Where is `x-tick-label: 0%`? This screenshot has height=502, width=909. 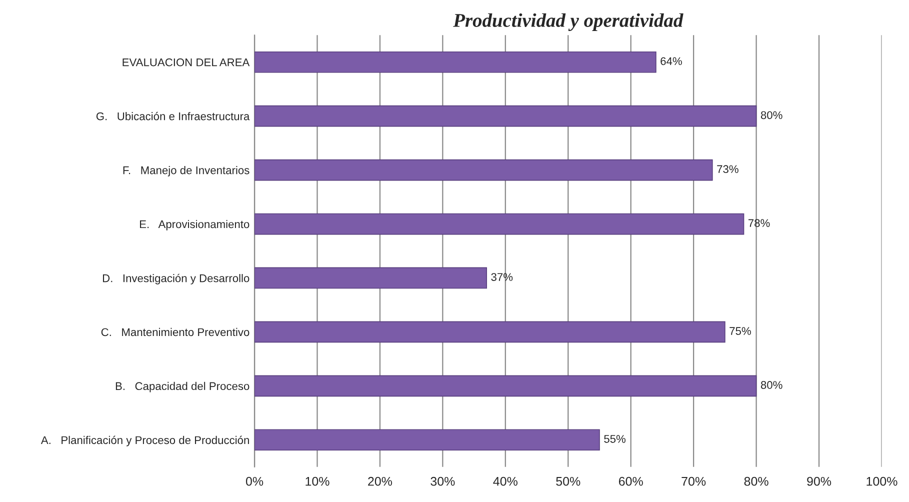
x-tick-label: 0% is located at coordinates (255, 481).